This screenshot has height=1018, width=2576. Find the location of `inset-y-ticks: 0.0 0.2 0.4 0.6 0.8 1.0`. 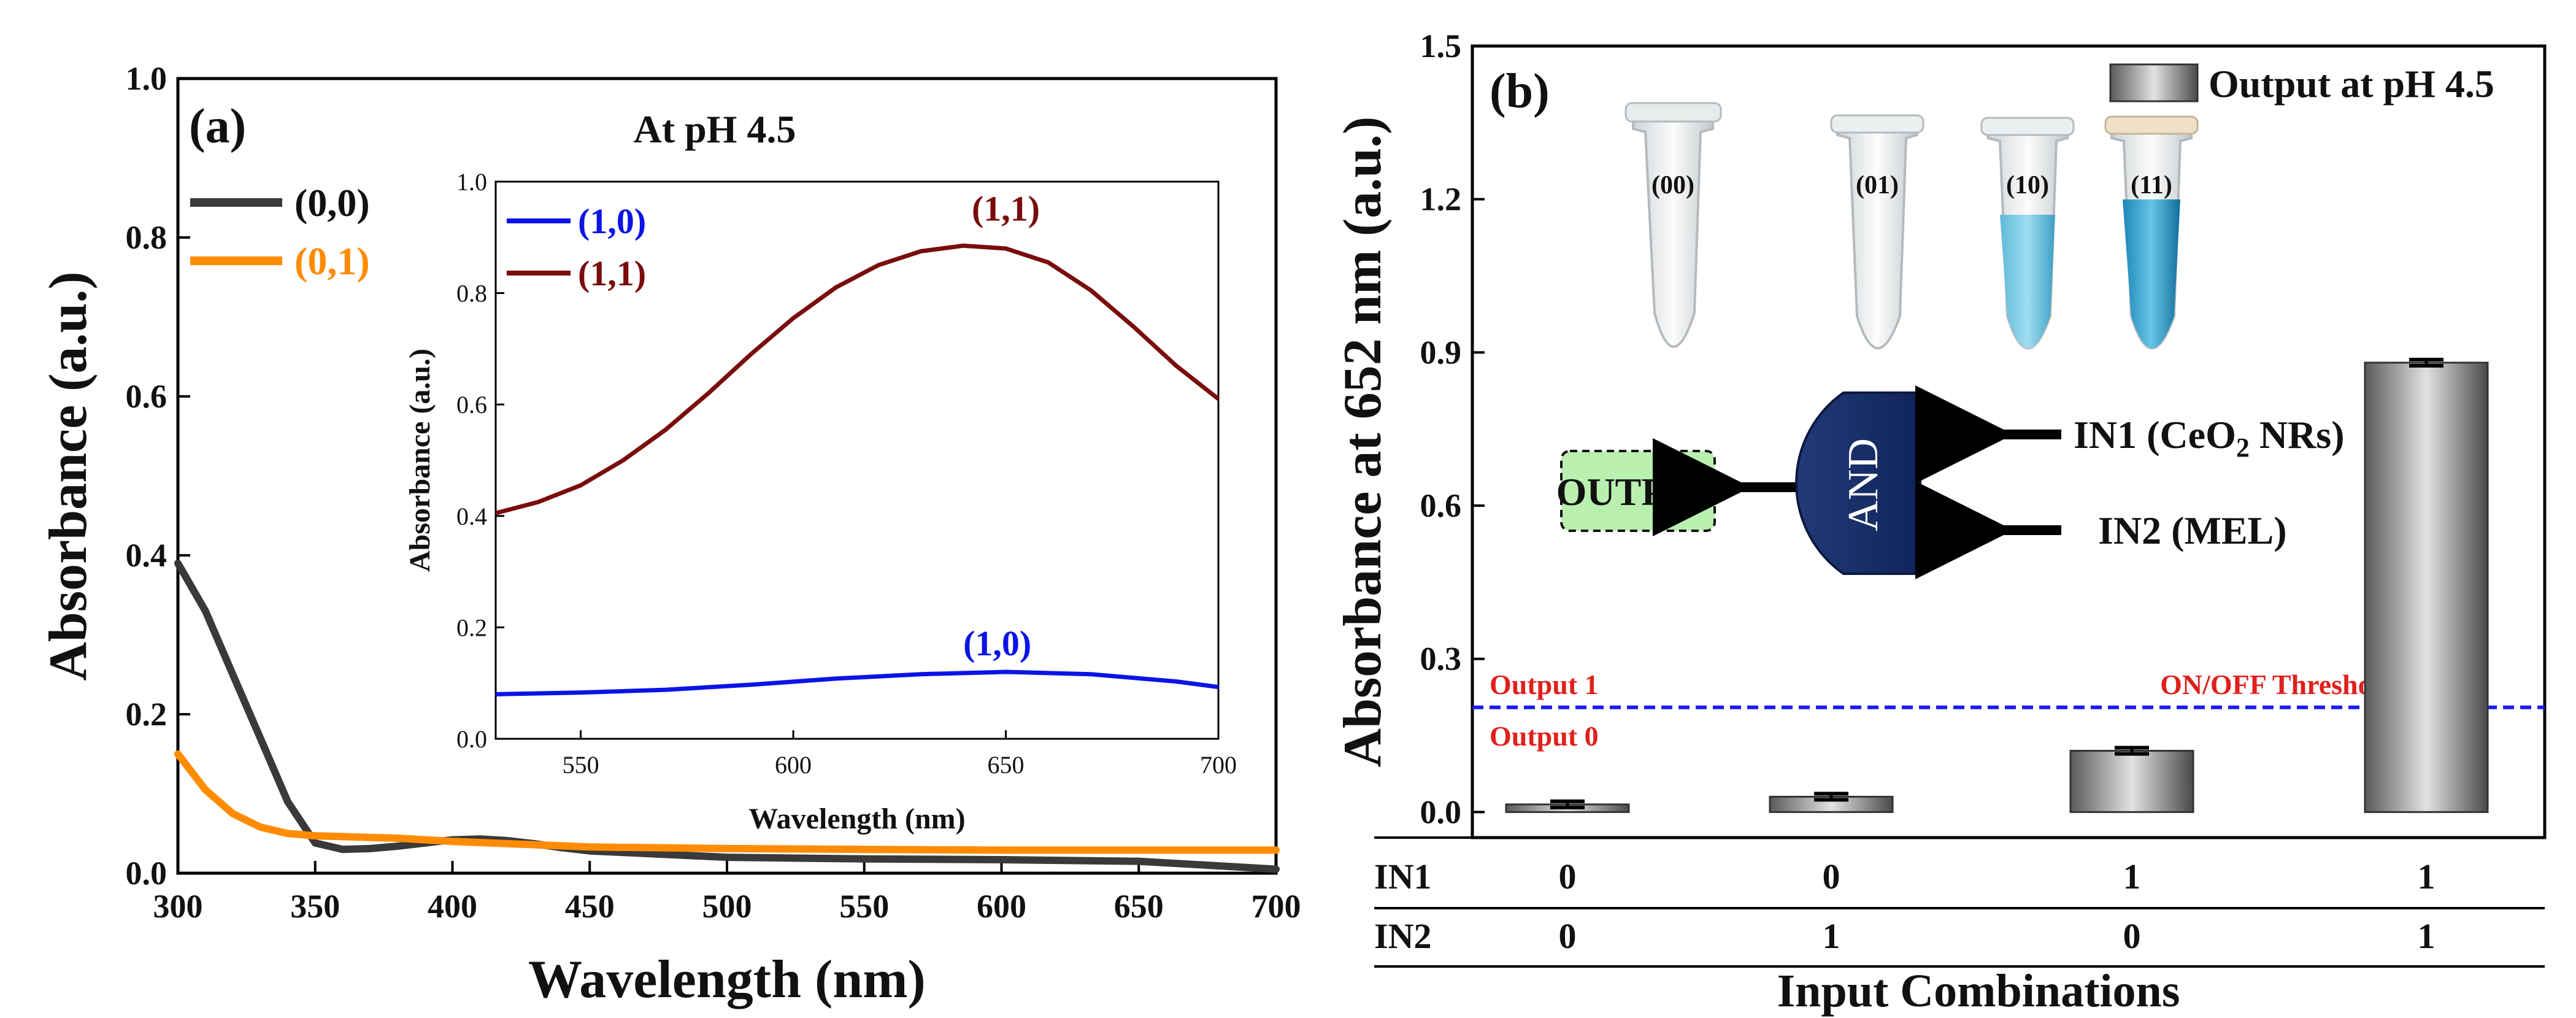

inset-y-ticks: 0.0 0.2 0.4 0.6 0.8 1.0 is located at coordinates (480, 460).